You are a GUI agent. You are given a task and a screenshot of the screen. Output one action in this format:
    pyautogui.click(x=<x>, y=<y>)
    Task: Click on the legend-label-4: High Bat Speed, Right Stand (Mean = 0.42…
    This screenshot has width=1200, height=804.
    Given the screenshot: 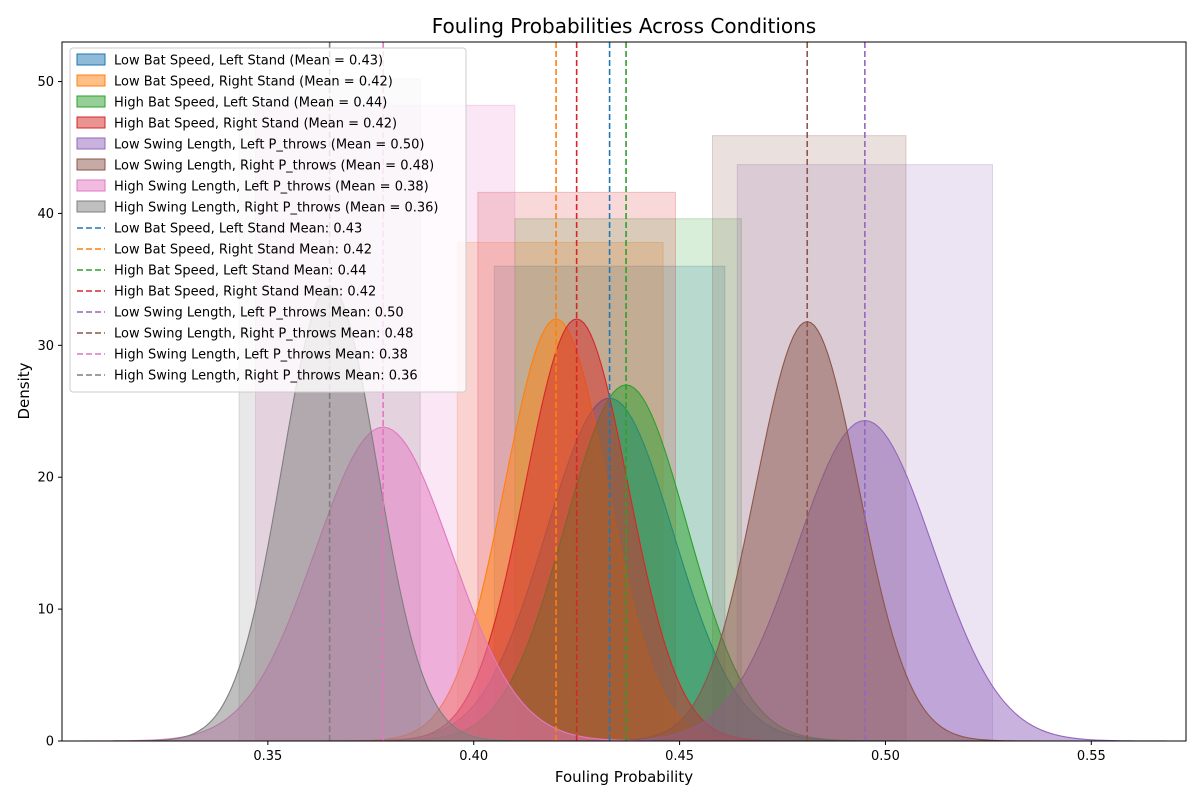 What is the action you would take?
    pyautogui.click(x=255, y=124)
    